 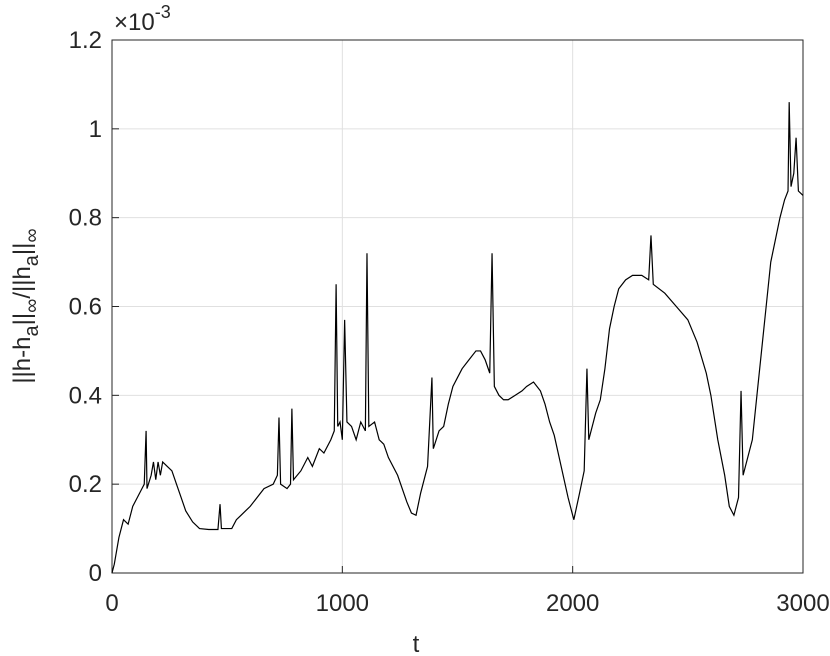 I want to click on y-tick-label: 0.2, so click(x=85, y=484).